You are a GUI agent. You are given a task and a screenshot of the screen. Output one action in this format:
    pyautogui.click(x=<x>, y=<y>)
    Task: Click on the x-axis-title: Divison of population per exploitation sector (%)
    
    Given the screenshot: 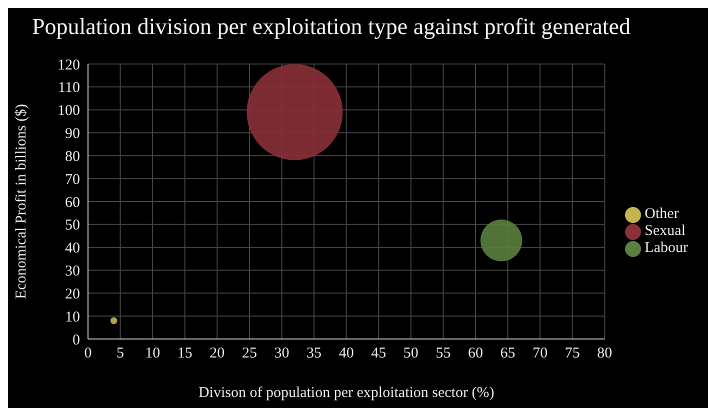 What is the action you would take?
    pyautogui.click(x=346, y=393)
    